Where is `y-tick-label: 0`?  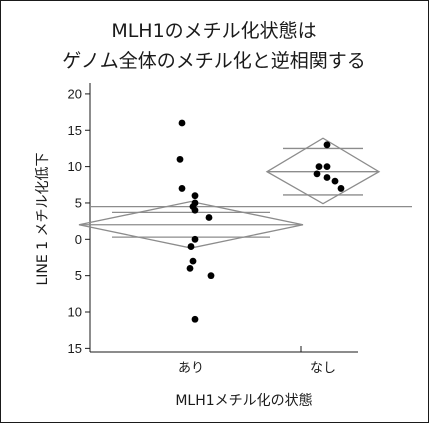 y-tick-label: 0 is located at coordinates (78, 239).